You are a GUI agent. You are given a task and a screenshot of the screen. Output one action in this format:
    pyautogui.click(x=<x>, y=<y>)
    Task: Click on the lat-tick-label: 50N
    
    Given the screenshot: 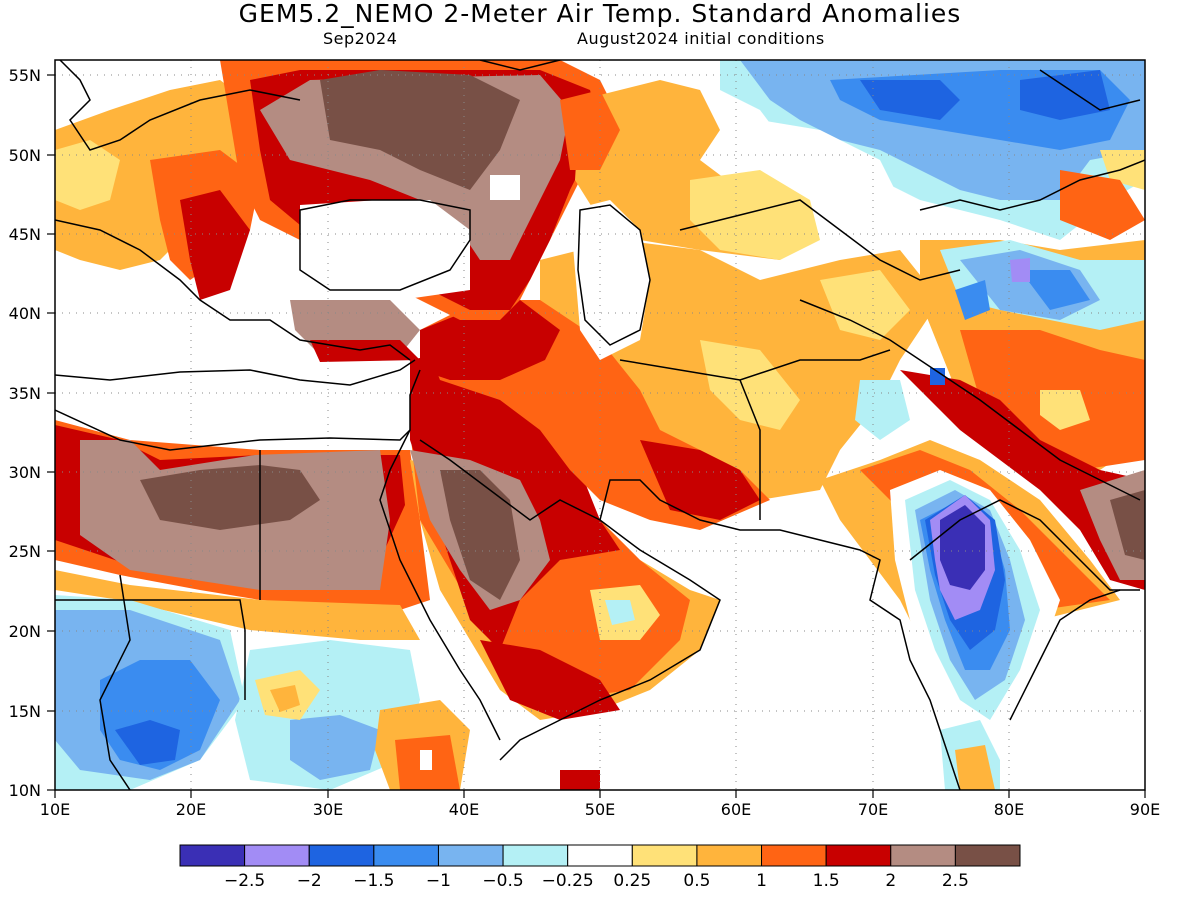 What is the action you would take?
    pyautogui.click(x=25, y=155)
    